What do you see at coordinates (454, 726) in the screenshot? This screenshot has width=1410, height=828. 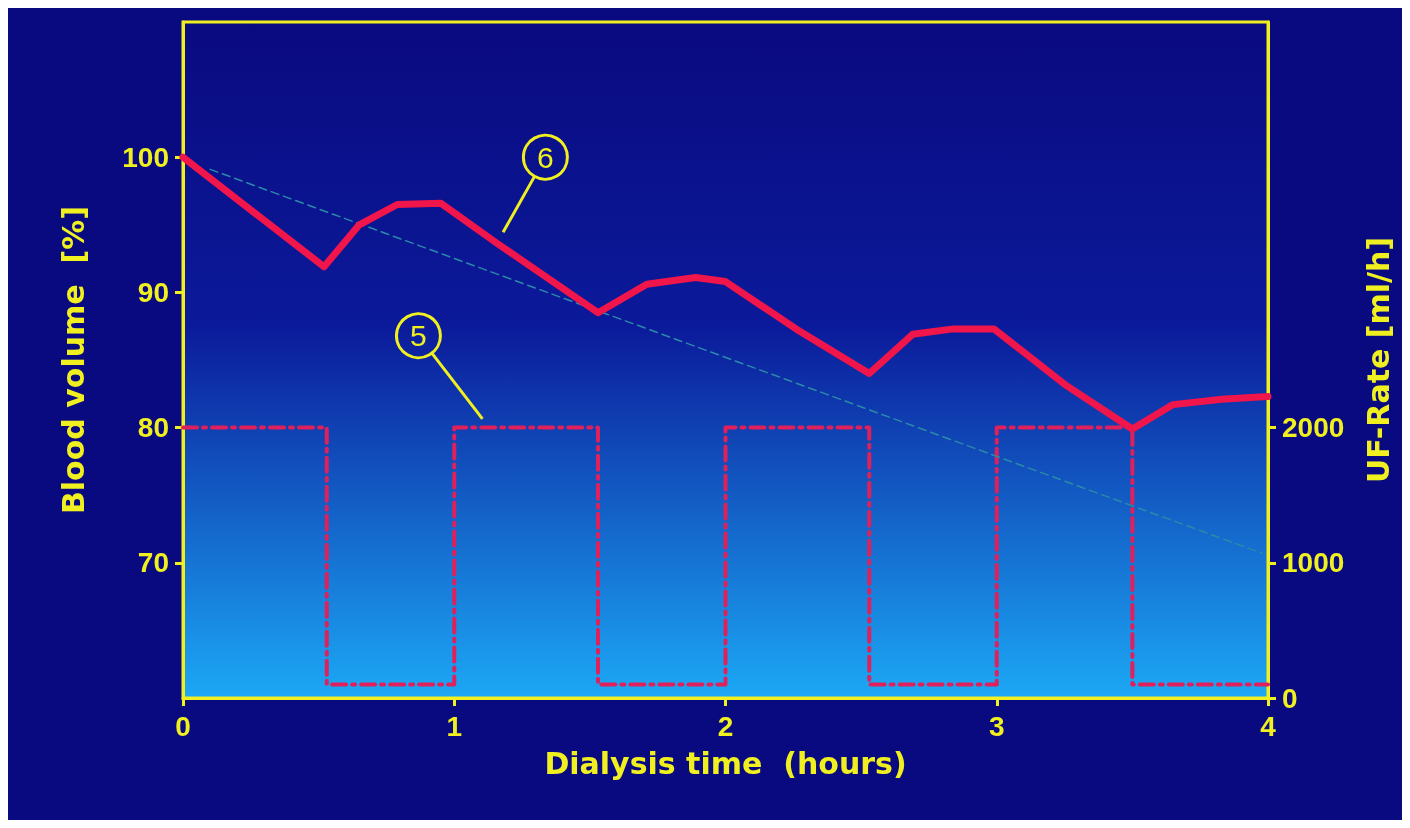 I see `x-tick-label: 1` at bounding box center [454, 726].